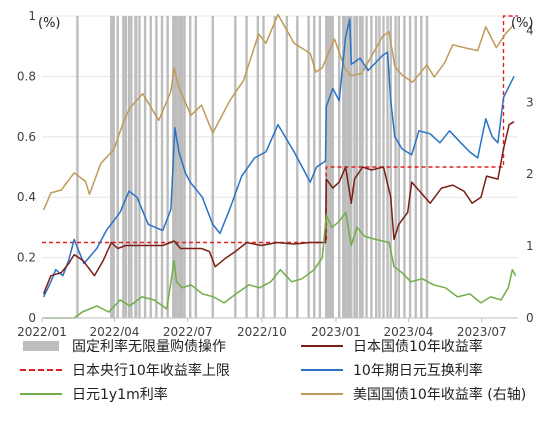  What do you see at coordinates (530, 318) in the screenshot?
I see `y-right-tick-label: 0` at bounding box center [530, 318].